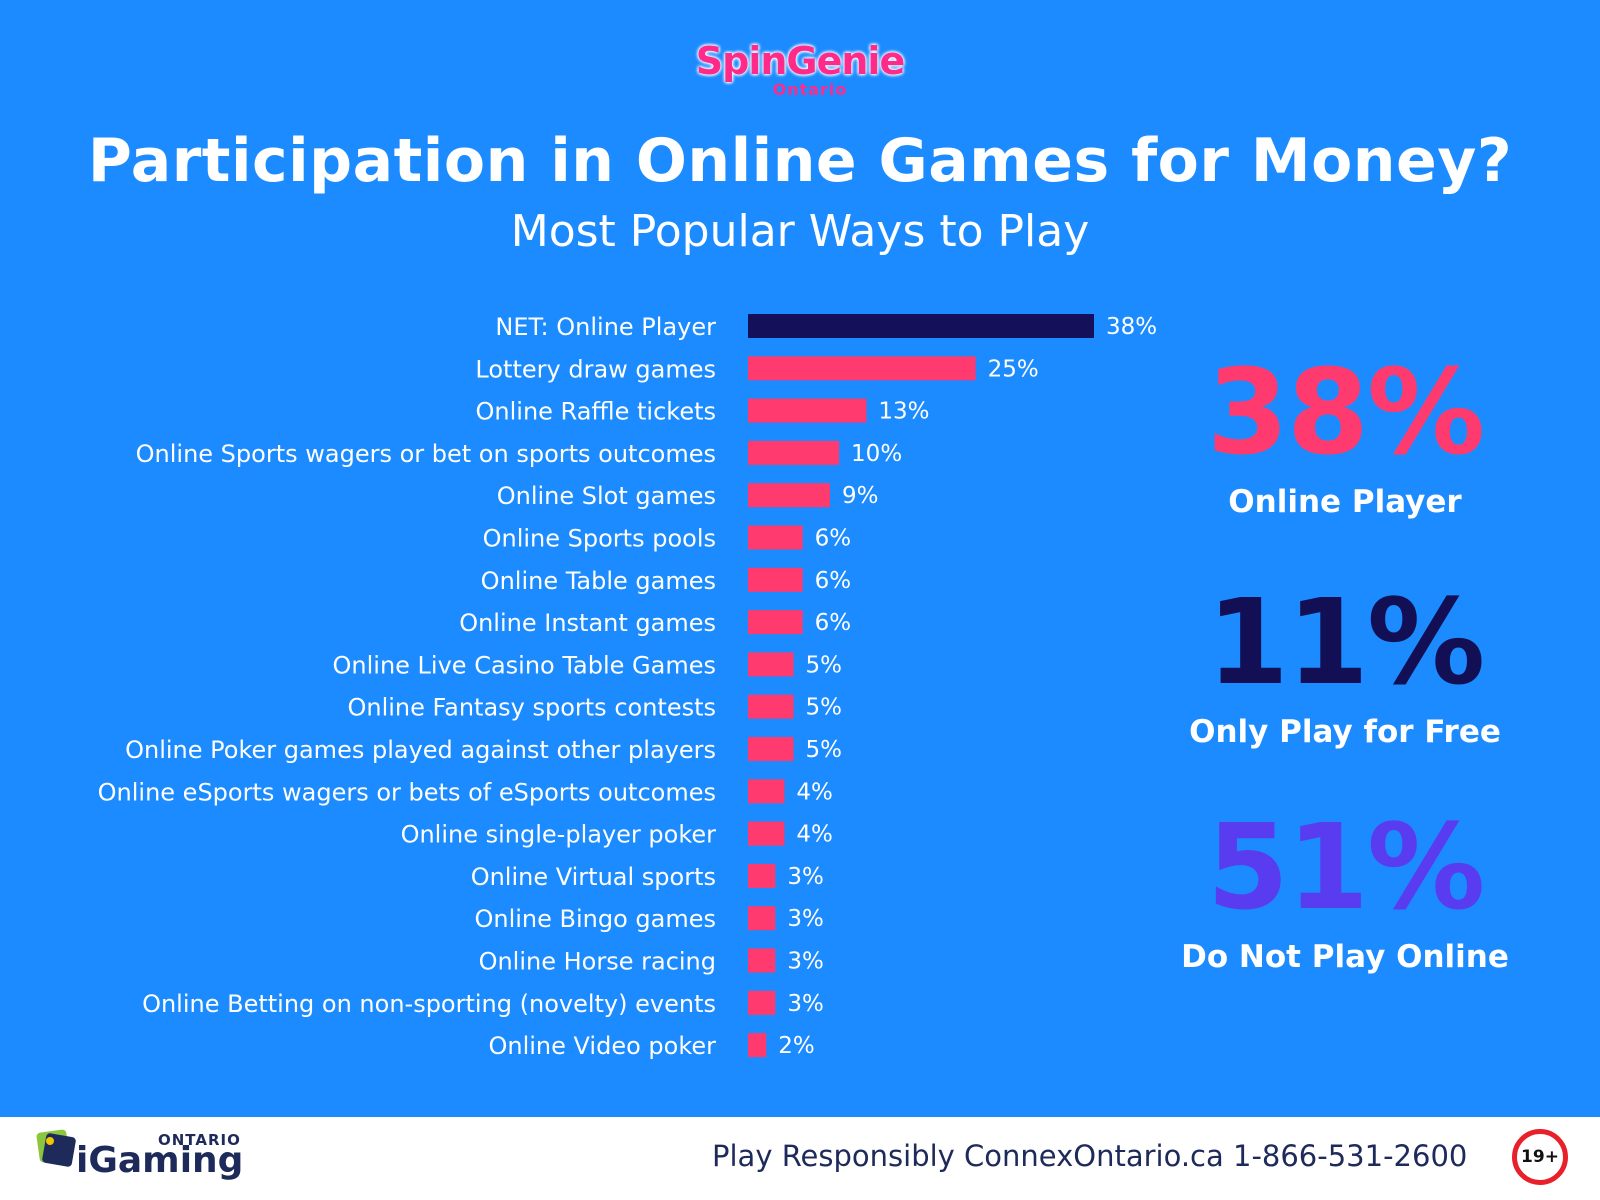 This screenshot has height=1200, width=1600. I want to click on category-label: Online Horse racing, so click(597, 962).